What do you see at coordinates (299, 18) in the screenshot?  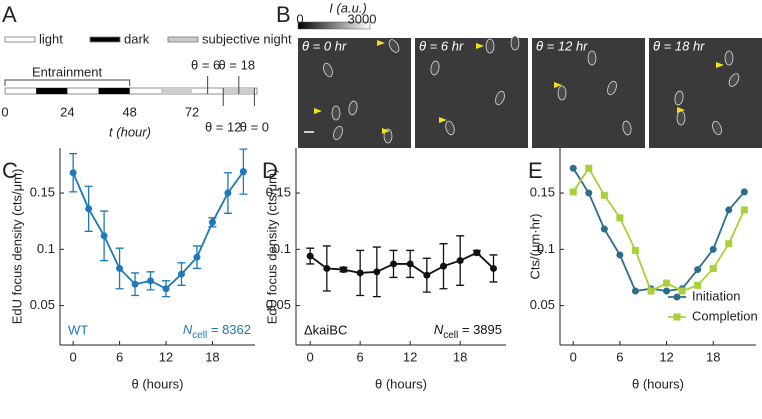 I see `colorbar-min: 0` at bounding box center [299, 18].